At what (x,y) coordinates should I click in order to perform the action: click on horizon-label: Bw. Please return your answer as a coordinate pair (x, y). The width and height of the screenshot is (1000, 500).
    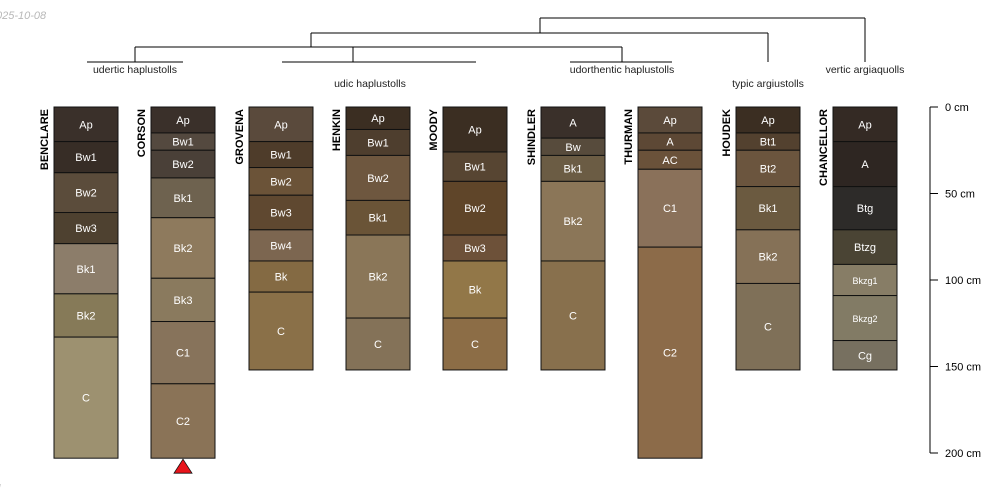
    Looking at the image, I should click on (572, 148).